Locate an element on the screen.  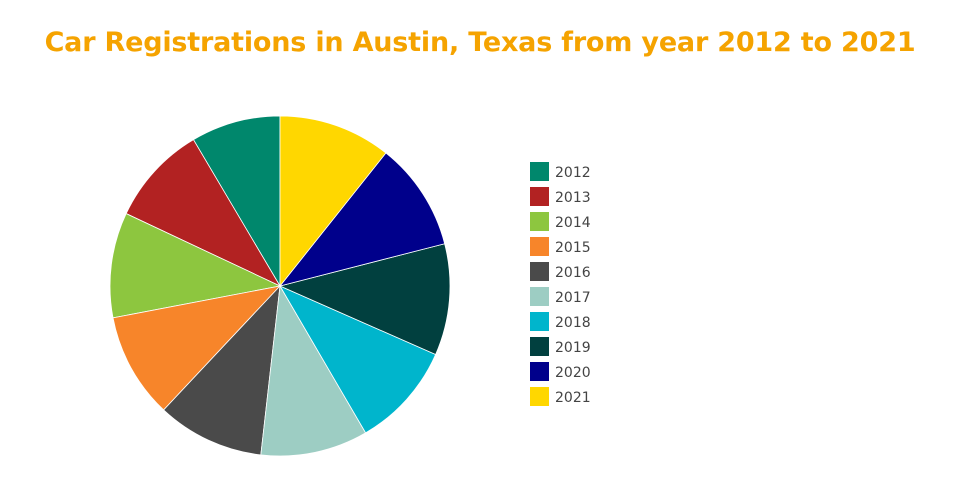
legend-label-2016: 2016 is located at coordinates (573, 273).